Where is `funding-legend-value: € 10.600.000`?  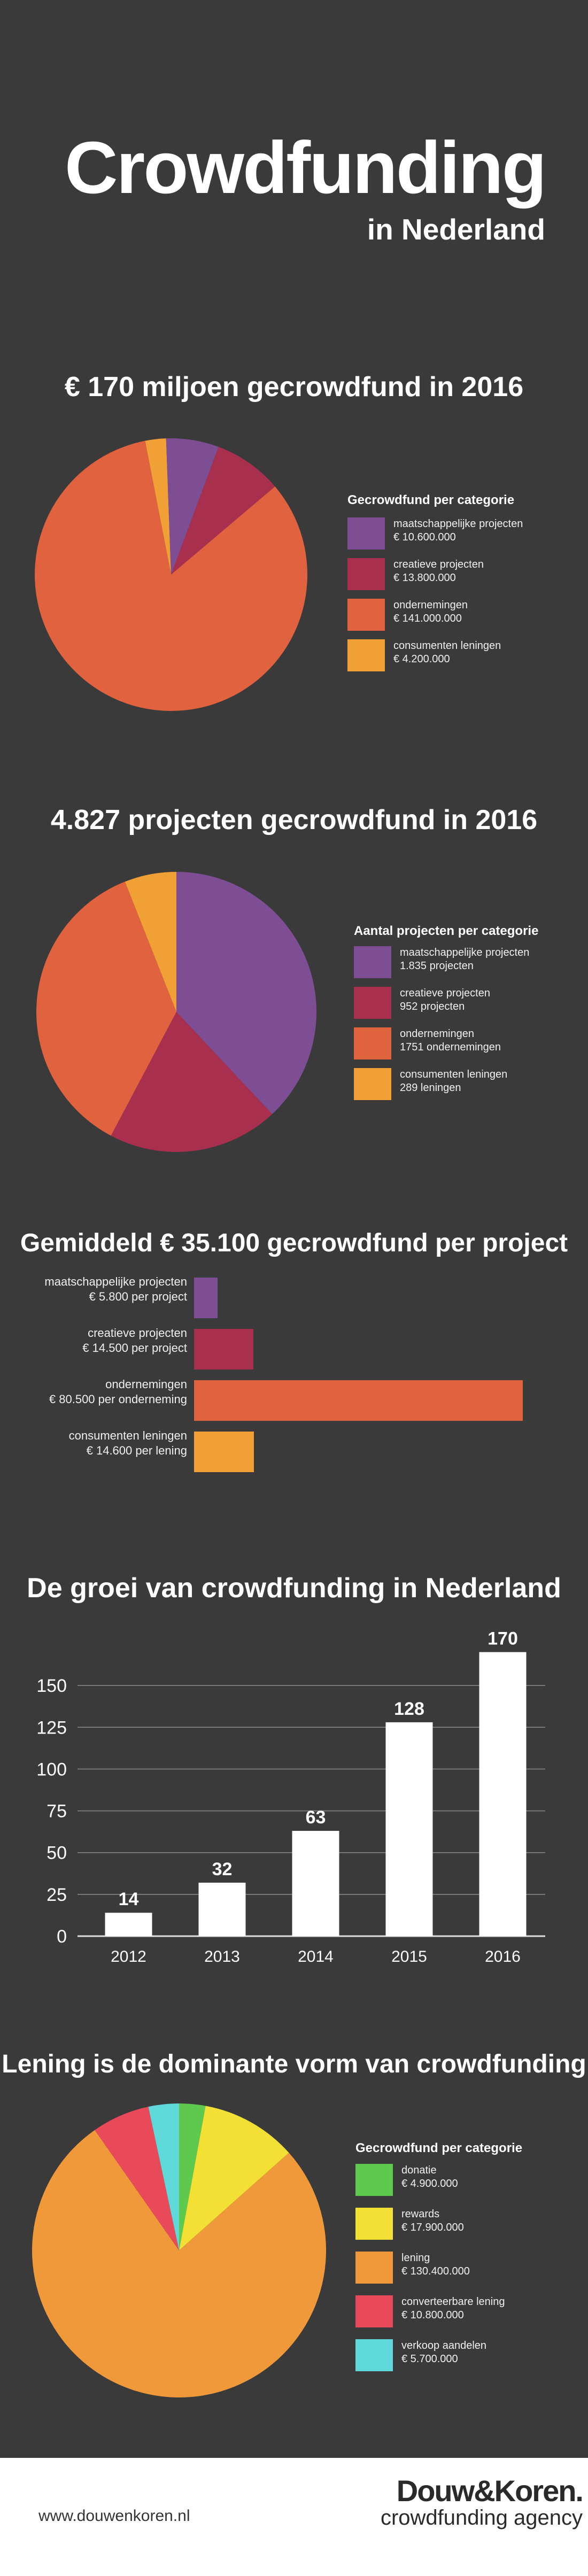 funding-legend-value: € 10.600.000 is located at coordinates (425, 537).